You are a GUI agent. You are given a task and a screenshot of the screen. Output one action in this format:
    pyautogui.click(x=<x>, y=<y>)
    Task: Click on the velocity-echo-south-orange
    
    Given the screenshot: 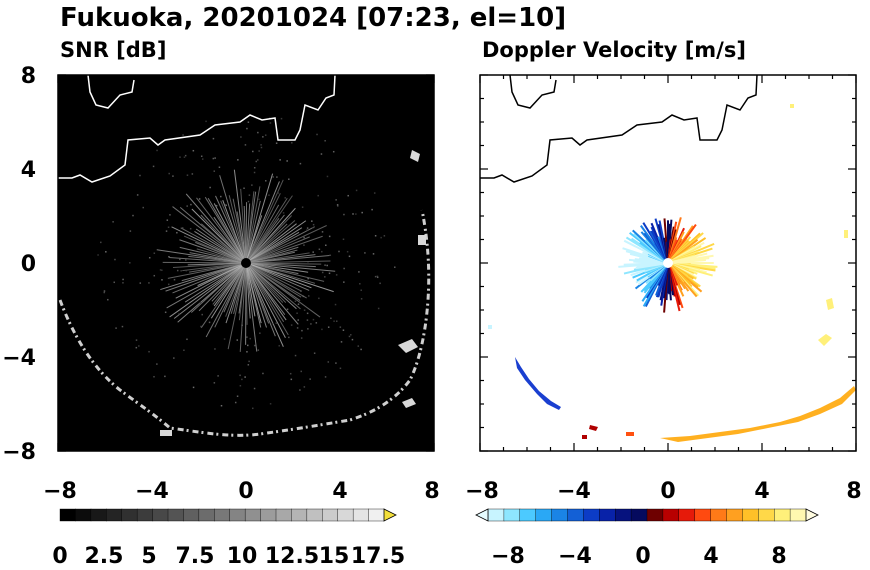 What is the action you would take?
    pyautogui.click(x=630, y=434)
    